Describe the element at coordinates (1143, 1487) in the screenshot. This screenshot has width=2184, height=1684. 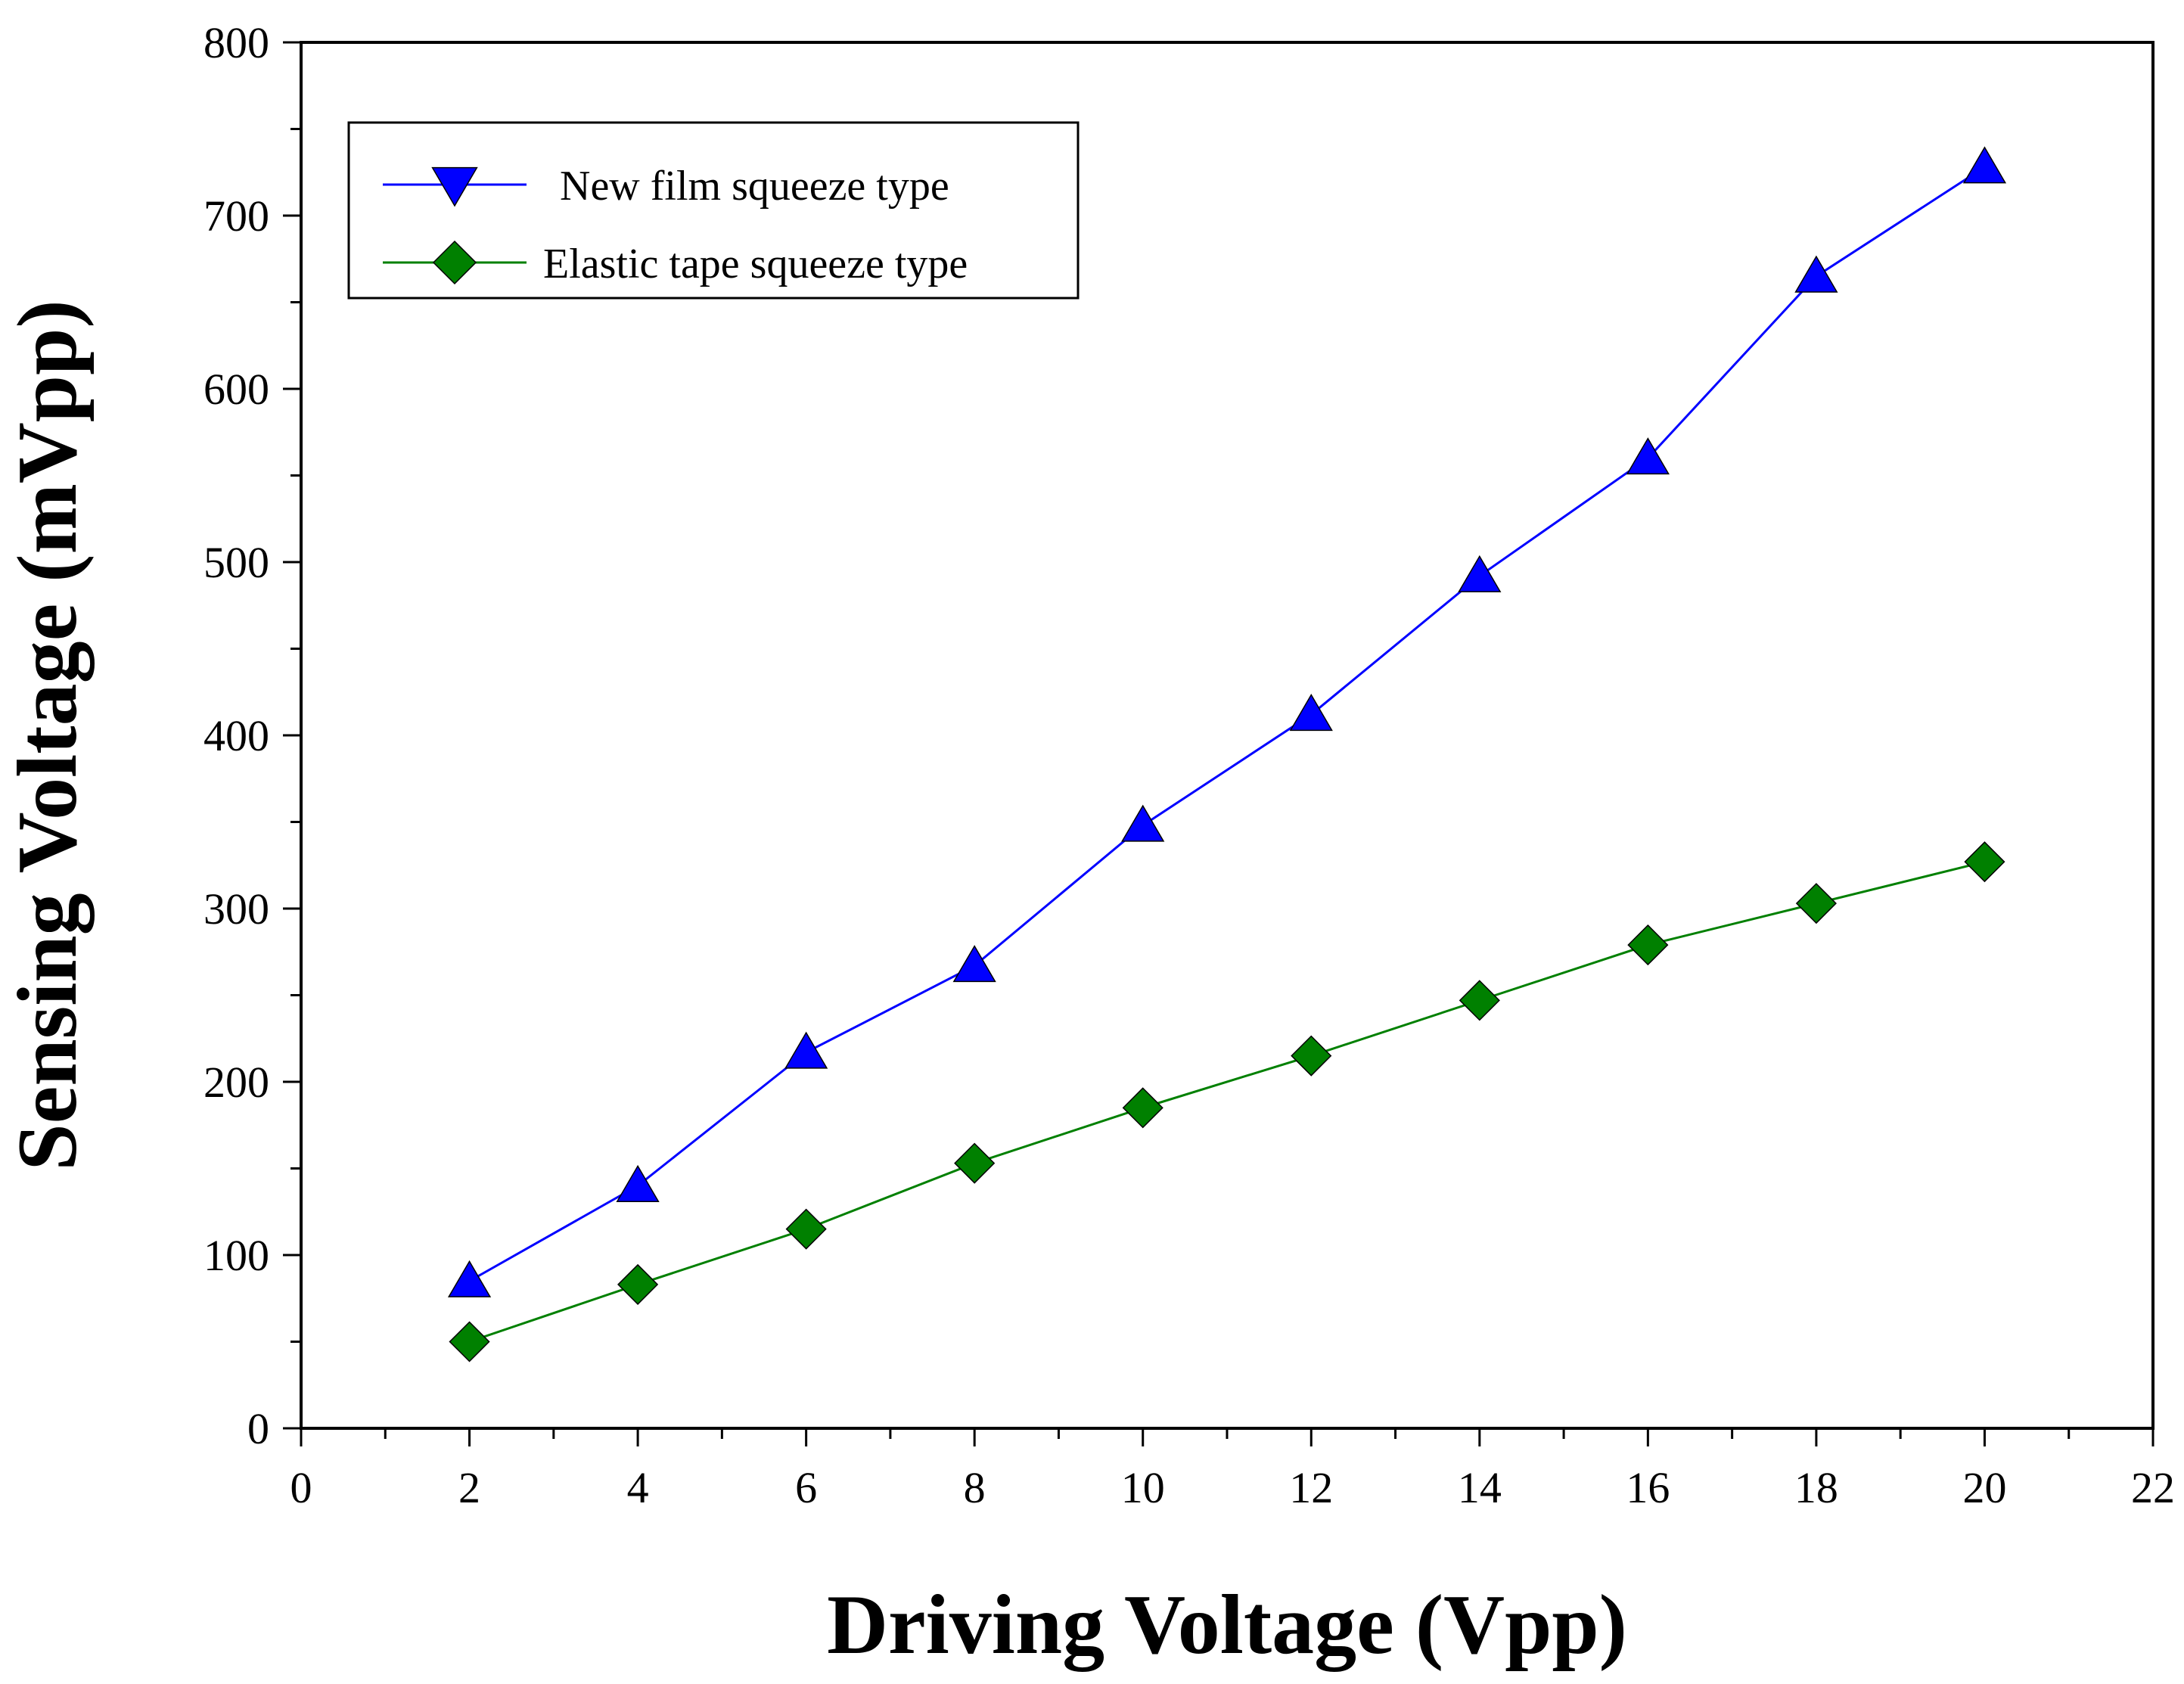
I see `x-tick-label: 10` at that location.